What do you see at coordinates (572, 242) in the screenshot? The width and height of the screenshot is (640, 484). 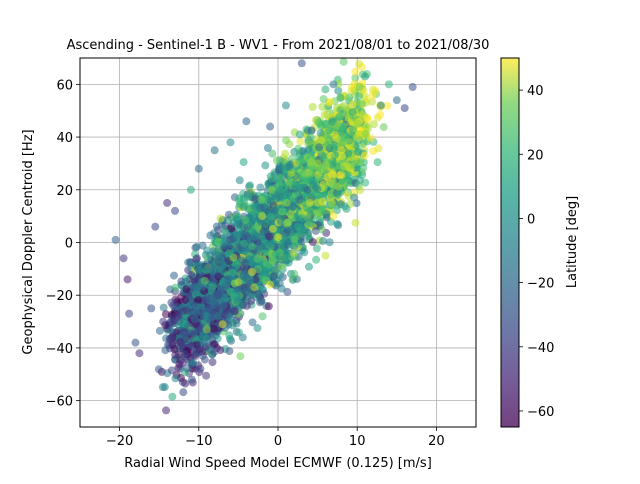 I see `colorbar-label: Latitude [deg]` at bounding box center [572, 242].